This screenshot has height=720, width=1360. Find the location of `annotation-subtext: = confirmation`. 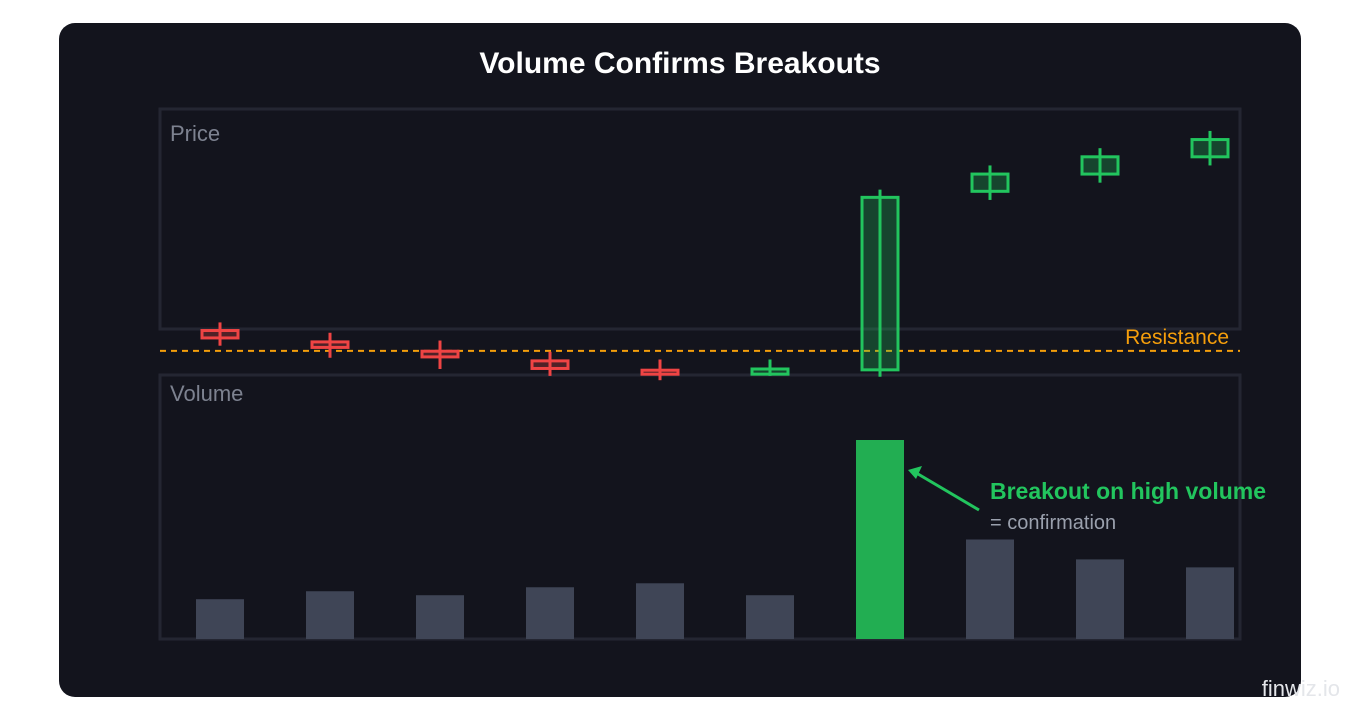

annotation-subtext: = confirmation is located at coordinates (1053, 523).